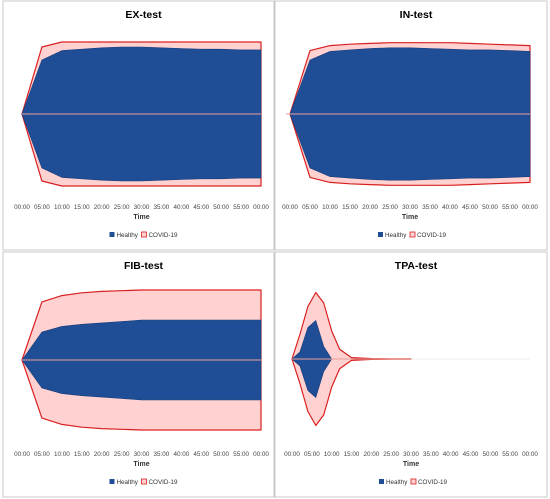  What do you see at coordinates (431, 454) in the screenshot?
I see `tpa-test-x-tick: 35:00` at bounding box center [431, 454].